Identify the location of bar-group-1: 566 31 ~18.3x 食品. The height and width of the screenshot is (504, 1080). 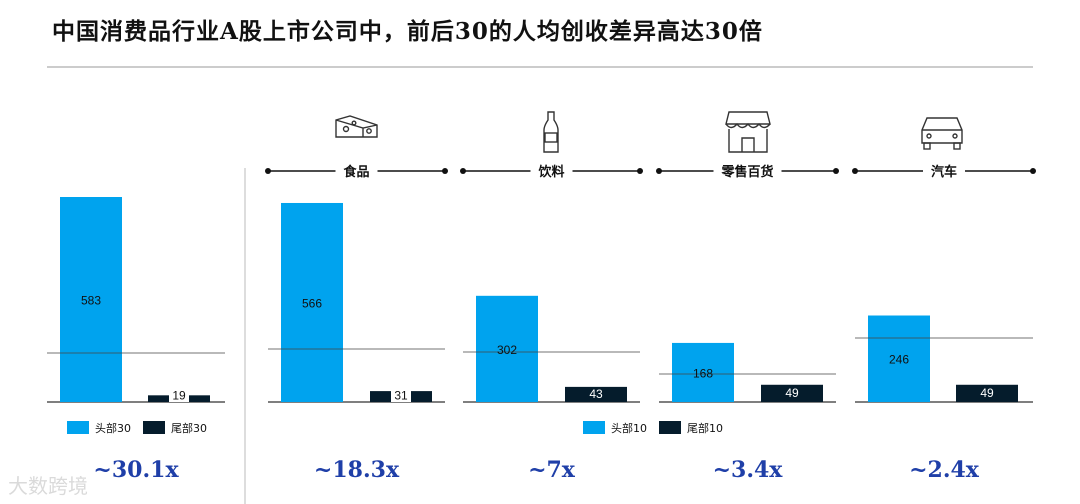
(356, 323).